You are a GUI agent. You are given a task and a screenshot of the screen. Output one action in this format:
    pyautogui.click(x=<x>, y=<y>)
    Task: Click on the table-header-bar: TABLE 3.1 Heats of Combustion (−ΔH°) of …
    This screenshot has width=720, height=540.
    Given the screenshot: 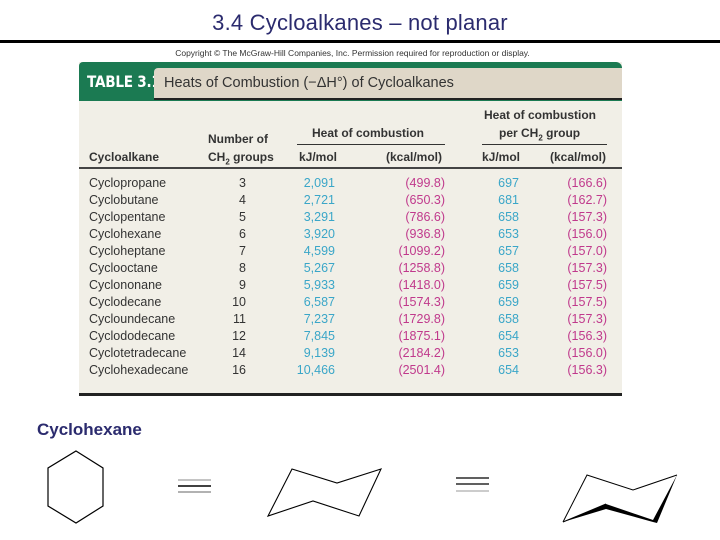 What is the action you would take?
    pyautogui.click(x=350, y=81)
    